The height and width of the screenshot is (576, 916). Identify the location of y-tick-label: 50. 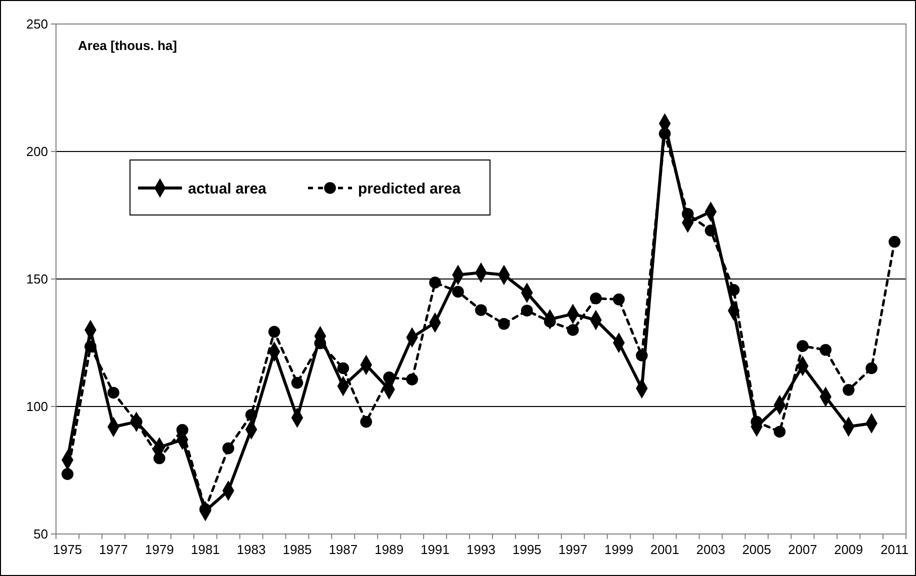
(41, 534).